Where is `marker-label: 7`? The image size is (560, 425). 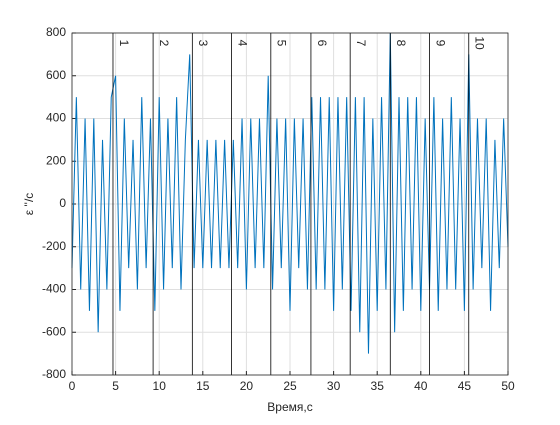
marker-label: 7 is located at coordinates (361, 43).